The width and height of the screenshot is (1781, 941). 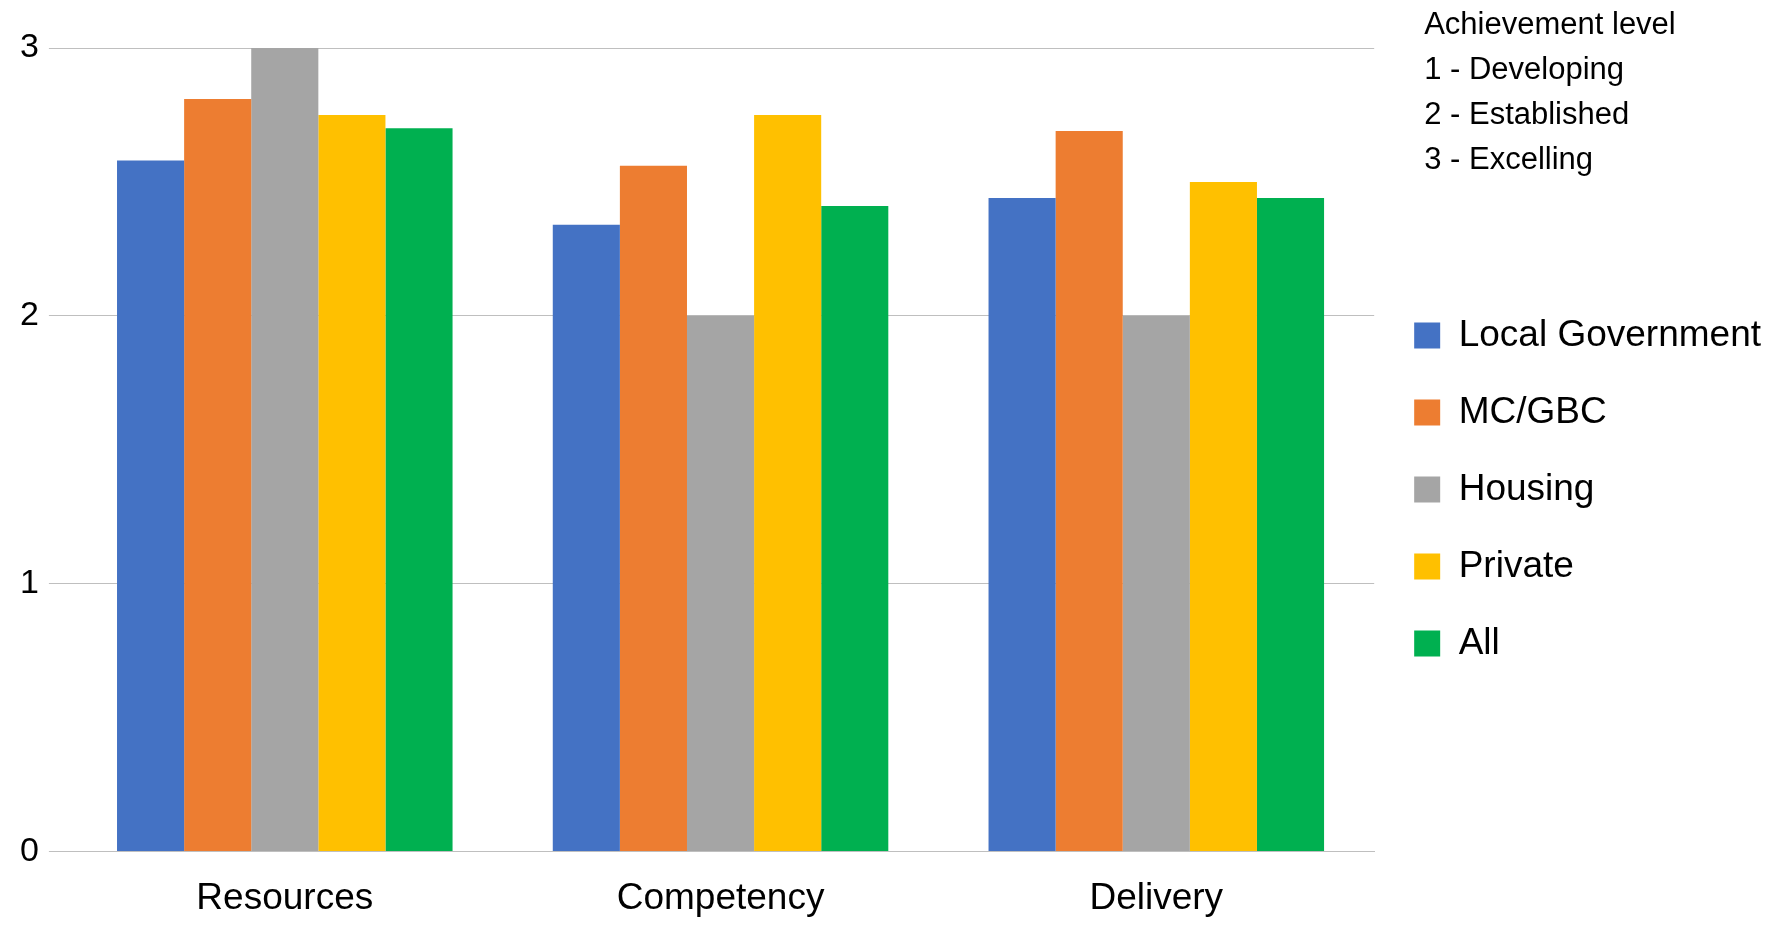 What do you see at coordinates (285, 896) in the screenshot?
I see `x-tick-label: Resources` at bounding box center [285, 896].